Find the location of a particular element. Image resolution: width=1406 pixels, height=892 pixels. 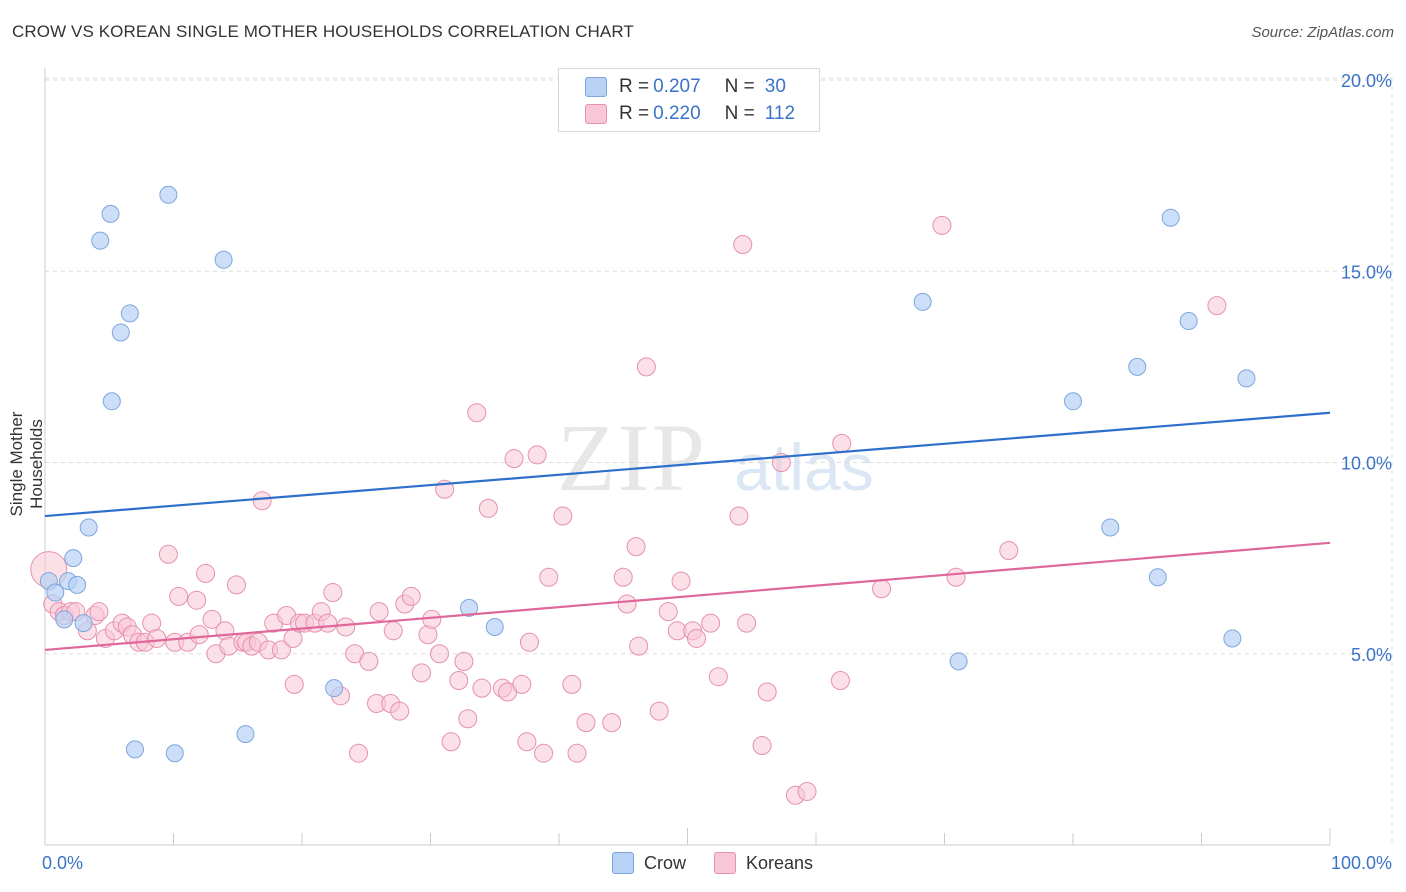

crow-legend-label: Crow is located at coordinates (665, 862).